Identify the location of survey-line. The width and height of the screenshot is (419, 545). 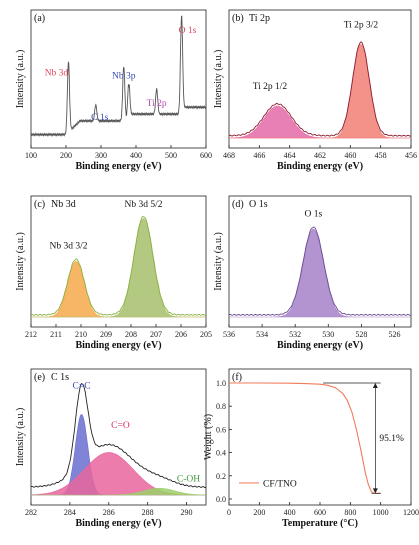
(118, 76).